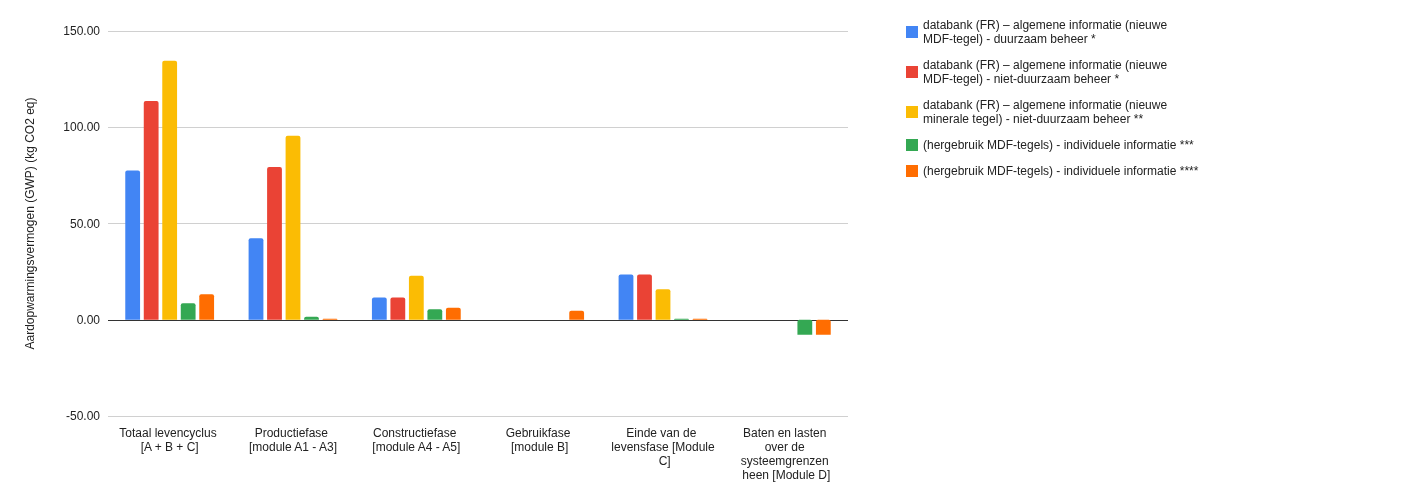  What do you see at coordinates (88, 319) in the screenshot?
I see `y-tick-label: 0.00` at bounding box center [88, 319].